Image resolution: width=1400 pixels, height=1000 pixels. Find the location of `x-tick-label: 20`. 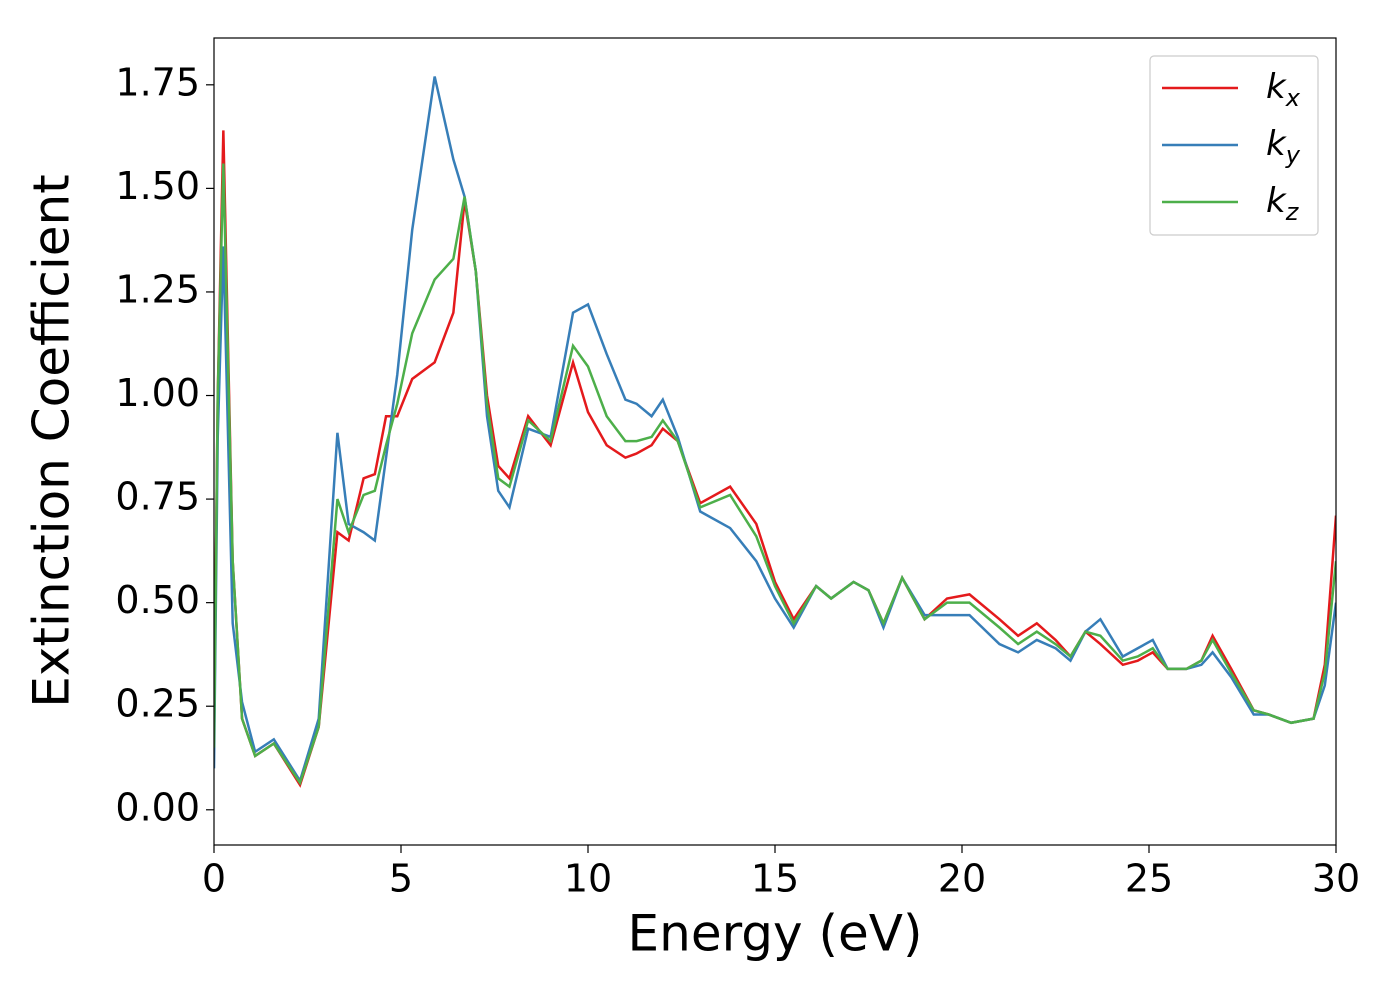

x-tick-label: 20 is located at coordinates (962, 879).